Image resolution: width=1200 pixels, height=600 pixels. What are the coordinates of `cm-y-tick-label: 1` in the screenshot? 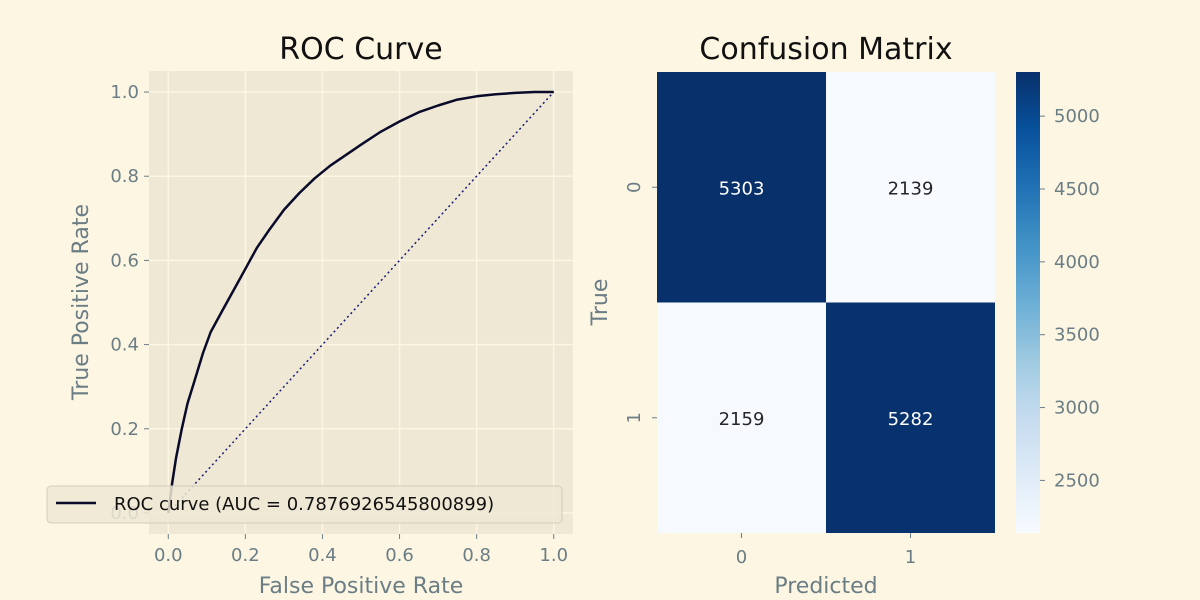 It's located at (634, 417).